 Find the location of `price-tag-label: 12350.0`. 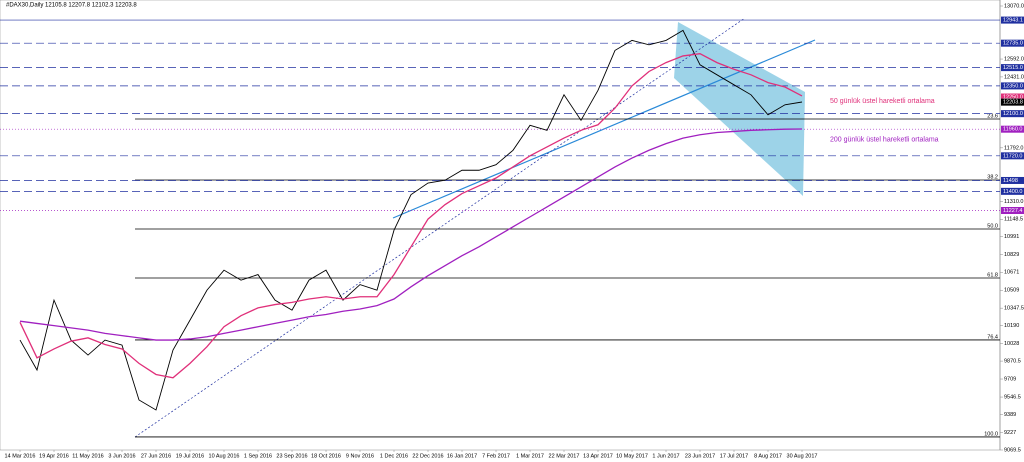

price-tag-label: 12350.0 is located at coordinates (1013, 86).